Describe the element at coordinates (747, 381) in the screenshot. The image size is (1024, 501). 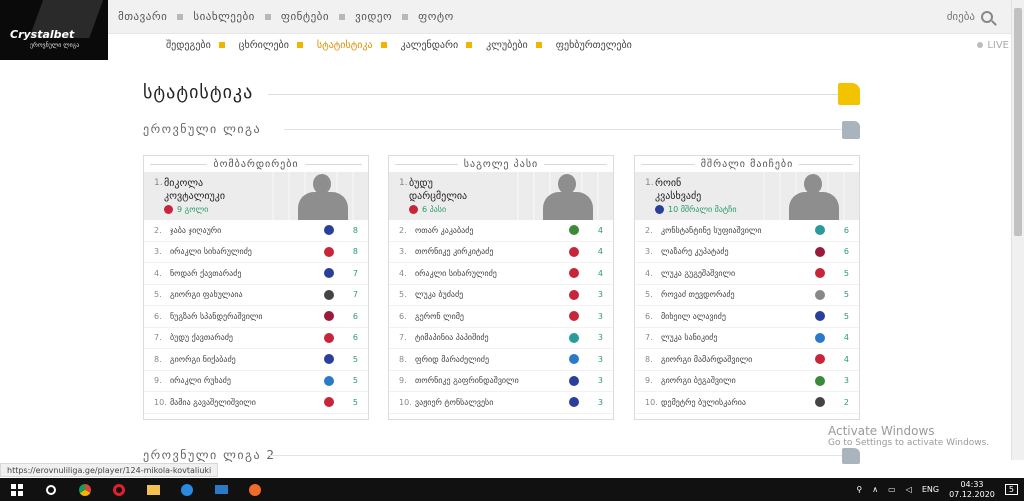
I see `list-item: 9. გიორგი ბეგაშვილი 3` at that location.